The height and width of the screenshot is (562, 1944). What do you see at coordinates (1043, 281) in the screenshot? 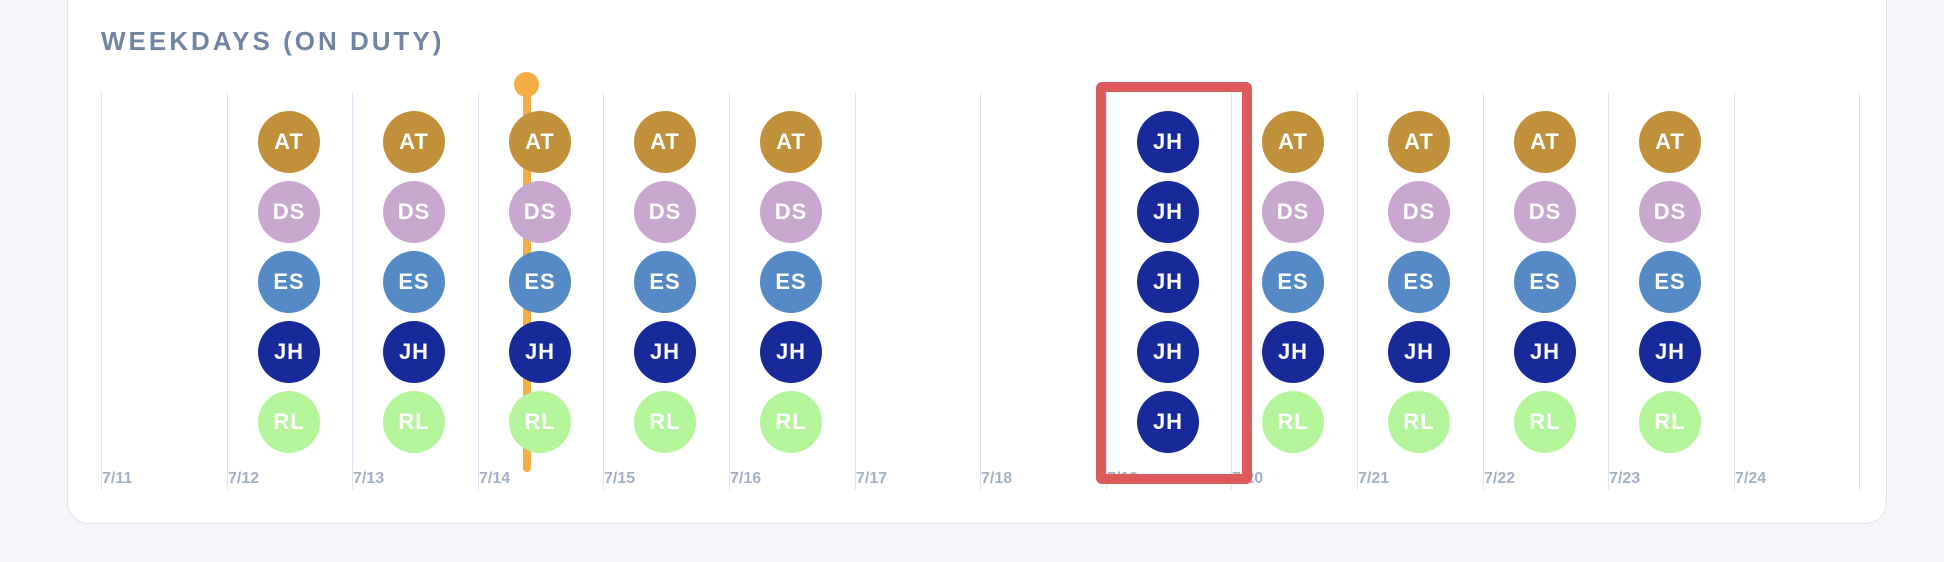
I see `day-column-7-18: 7/18` at bounding box center [1043, 281].